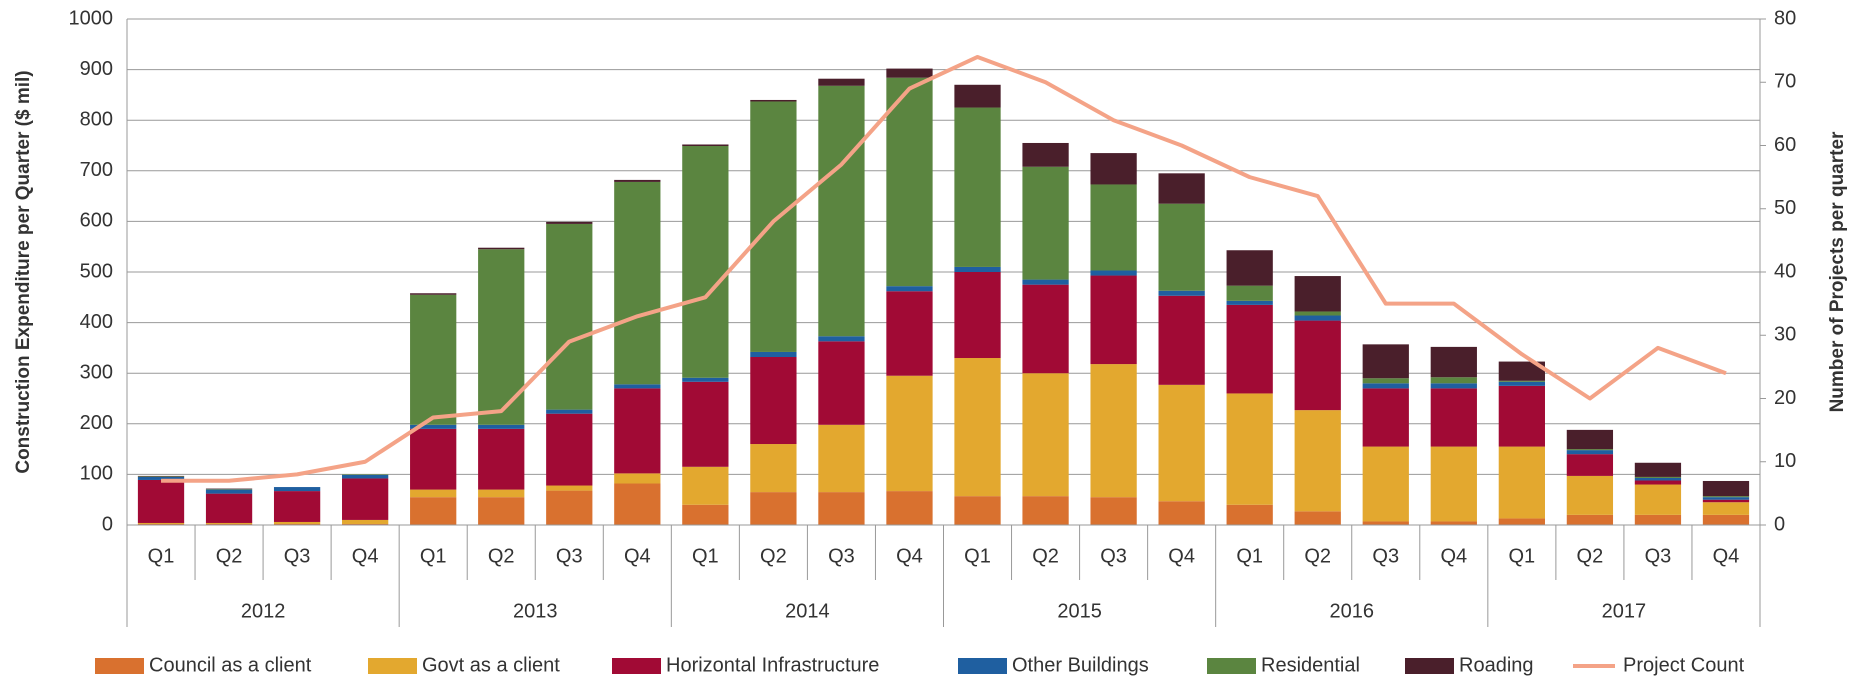 This screenshot has width=1855, height=679. What do you see at coordinates (491, 665) in the screenshot?
I see `legend-label: Govt as a client` at bounding box center [491, 665].